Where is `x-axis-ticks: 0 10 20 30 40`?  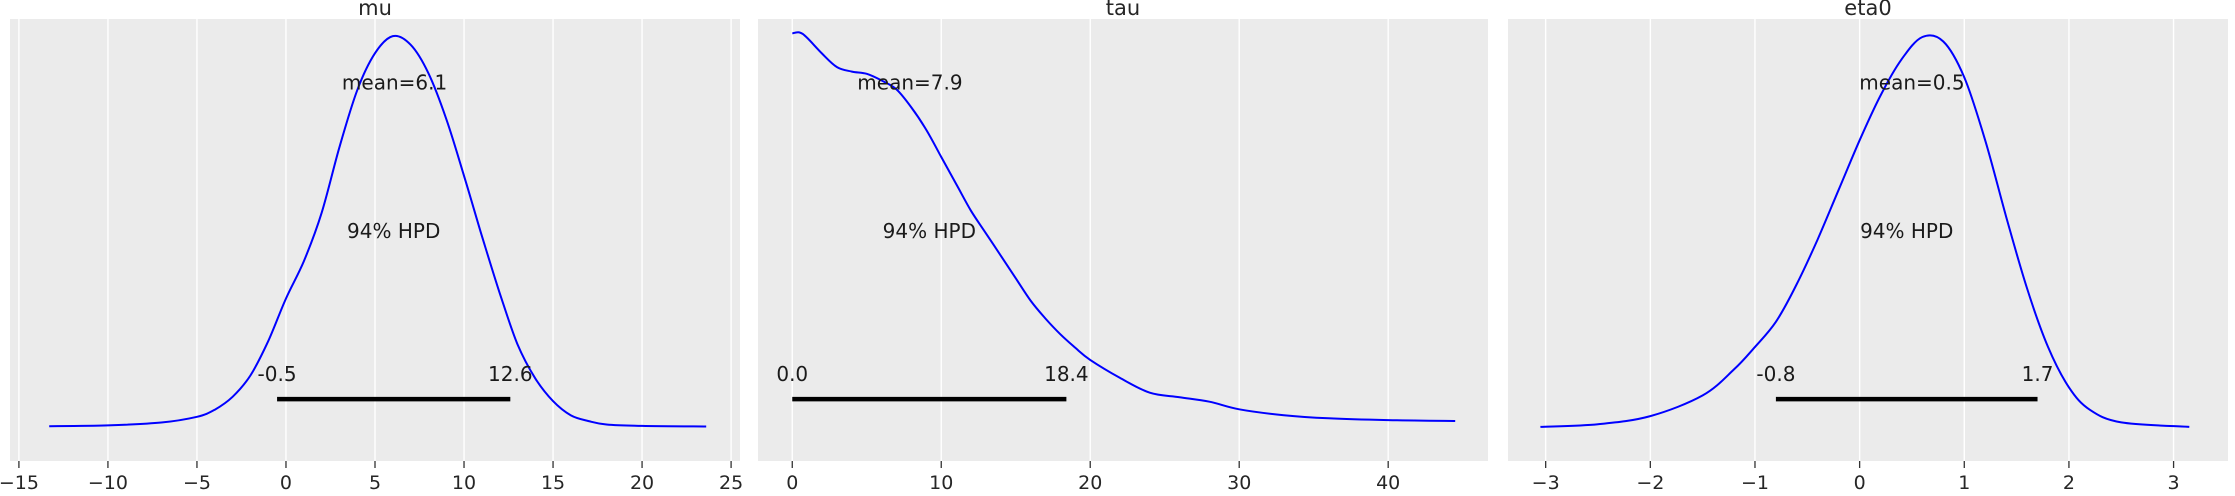
x-axis-ticks: 0 10 20 30 40 is located at coordinates (1093, 477).